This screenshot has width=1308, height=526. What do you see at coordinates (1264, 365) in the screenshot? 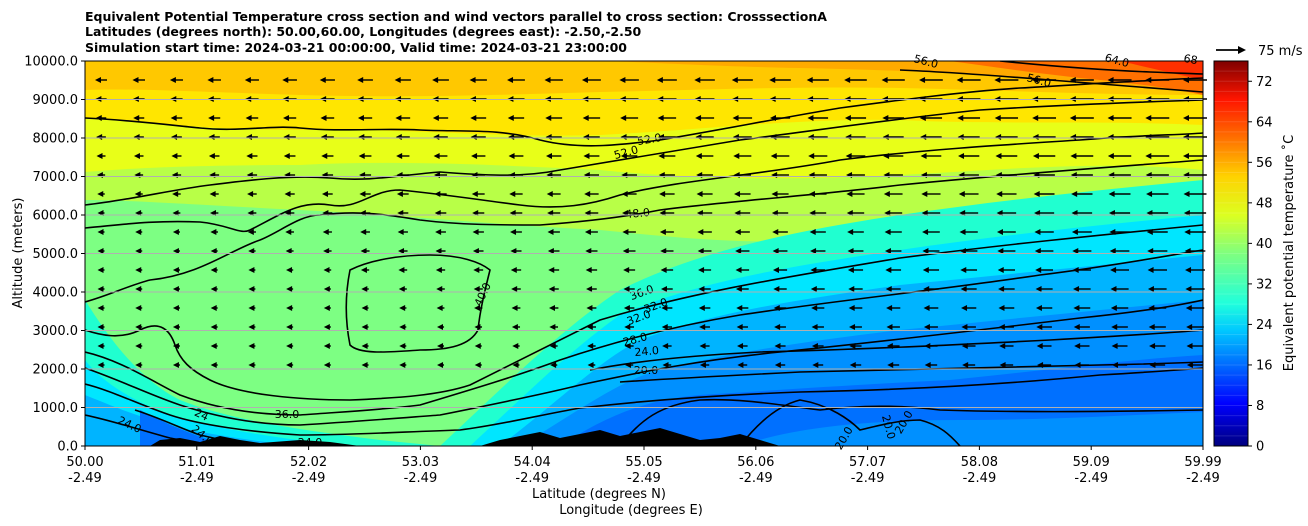
I see `colorbar-tick-label: 16` at bounding box center [1264, 365].